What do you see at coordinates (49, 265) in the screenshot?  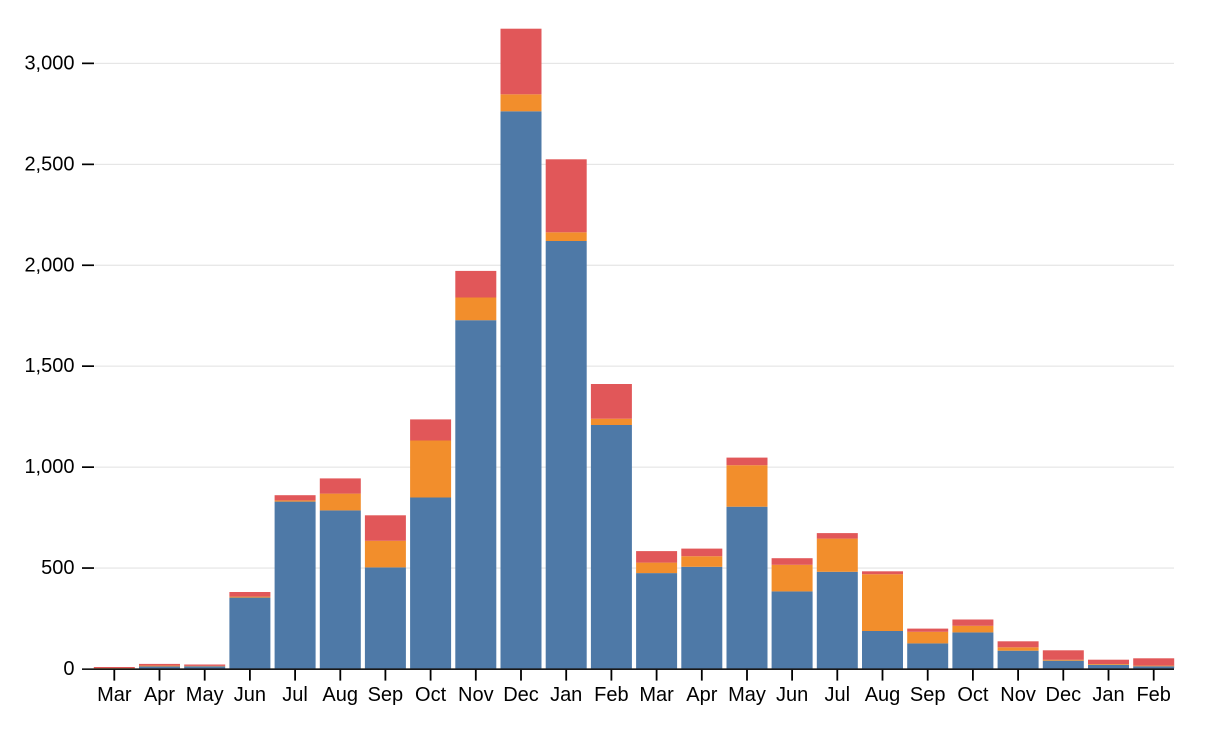 I see `svg-text: 2,000` at bounding box center [49, 265].